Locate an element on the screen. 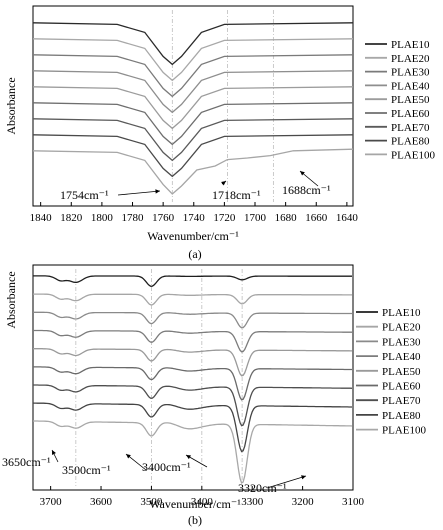 The width and height of the screenshot is (443, 530). x-tick-label: 1740 is located at coordinates (194, 218).